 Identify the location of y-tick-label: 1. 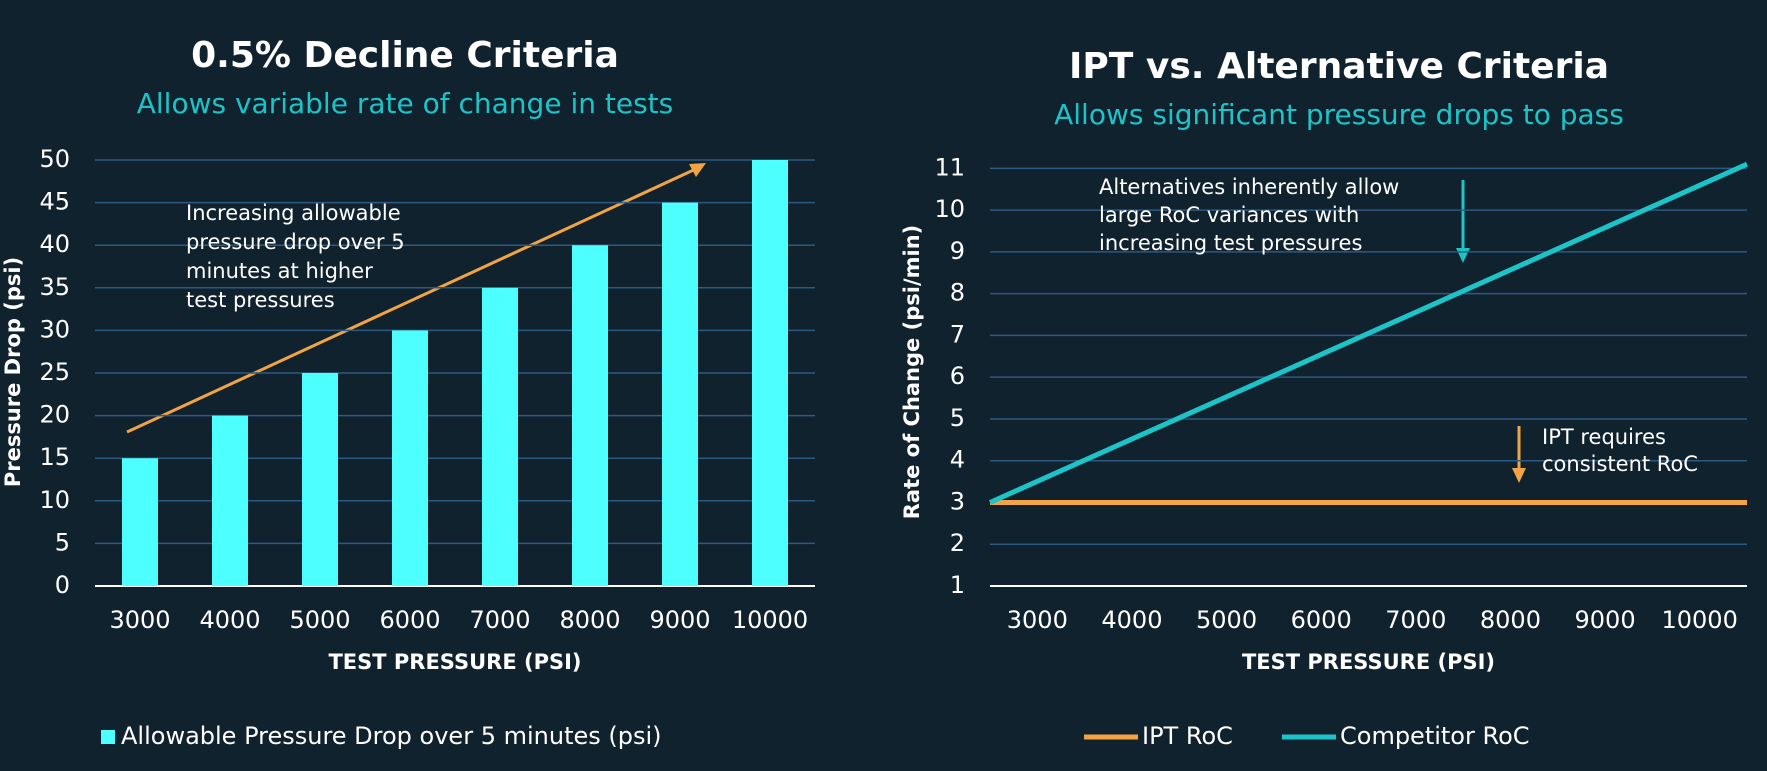
(957, 585).